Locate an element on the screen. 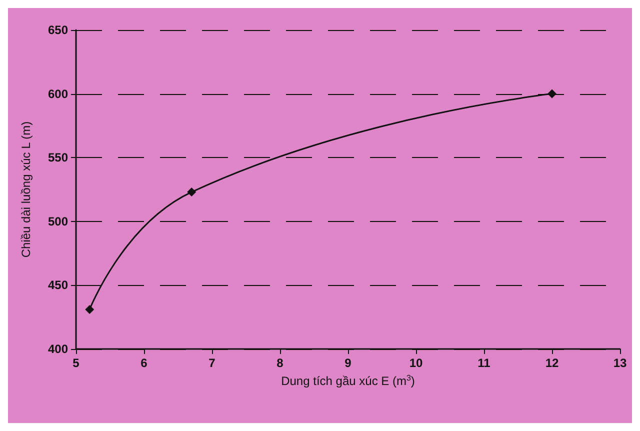 This screenshot has width=640, height=431. x-tick-label: 7 is located at coordinates (212, 363).